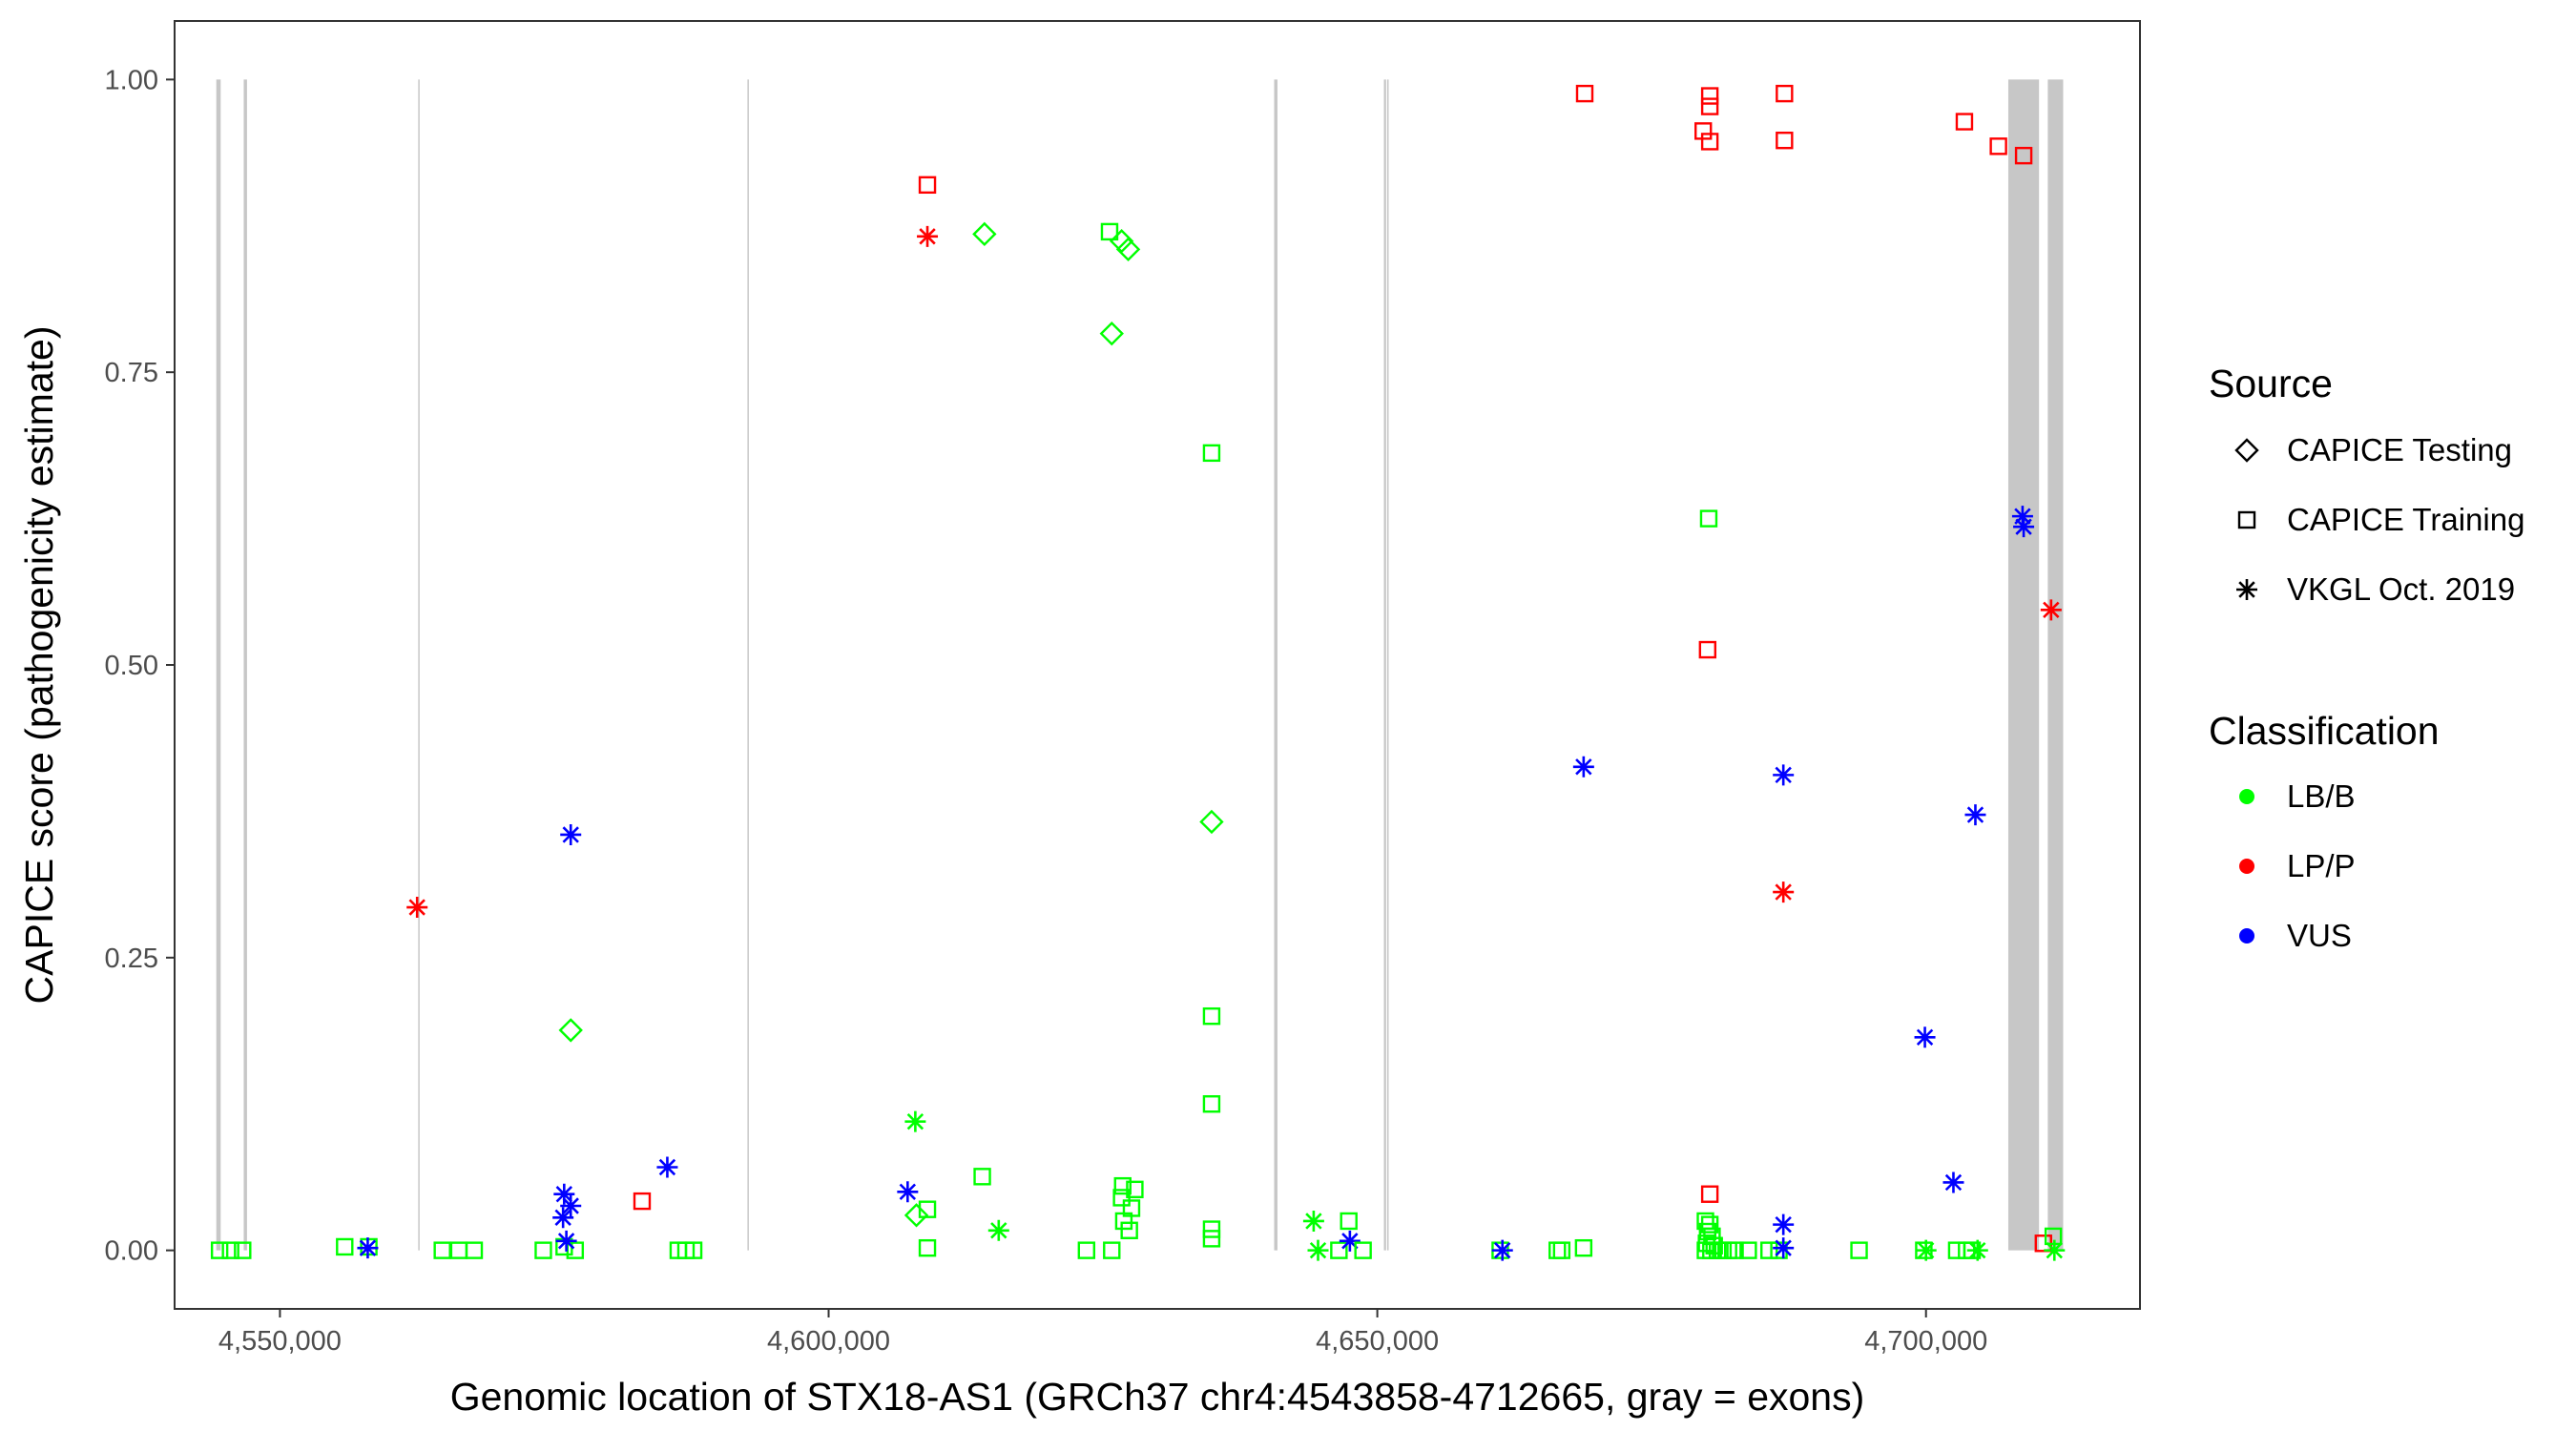 This screenshot has height=1431, width=2576. I want to click on legend-class-item-vus: VUS, so click(2319, 936).